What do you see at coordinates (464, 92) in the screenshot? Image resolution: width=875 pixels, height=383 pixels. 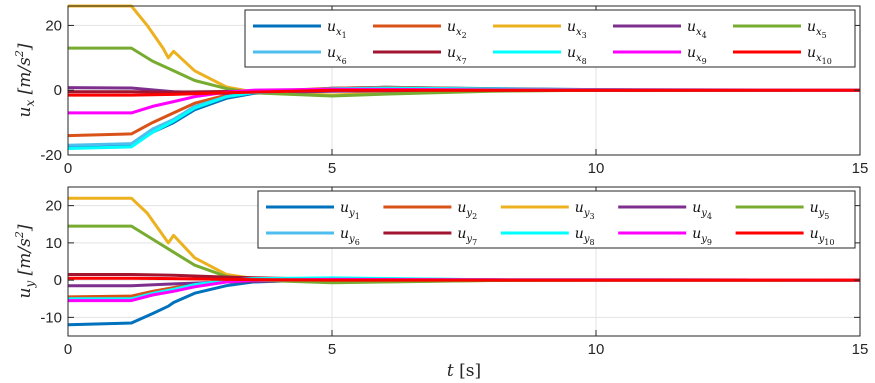 I see `series-line-x10` at bounding box center [464, 92].